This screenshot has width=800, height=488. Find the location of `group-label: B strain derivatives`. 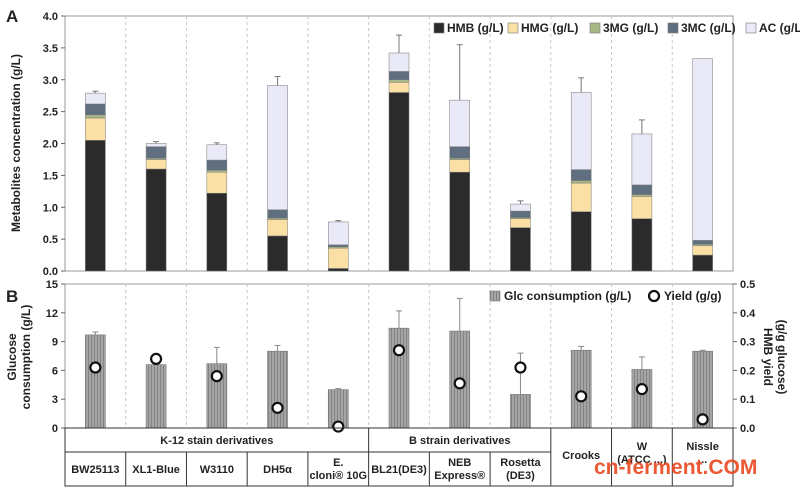

group-label: B strain derivatives is located at coordinates (460, 441).